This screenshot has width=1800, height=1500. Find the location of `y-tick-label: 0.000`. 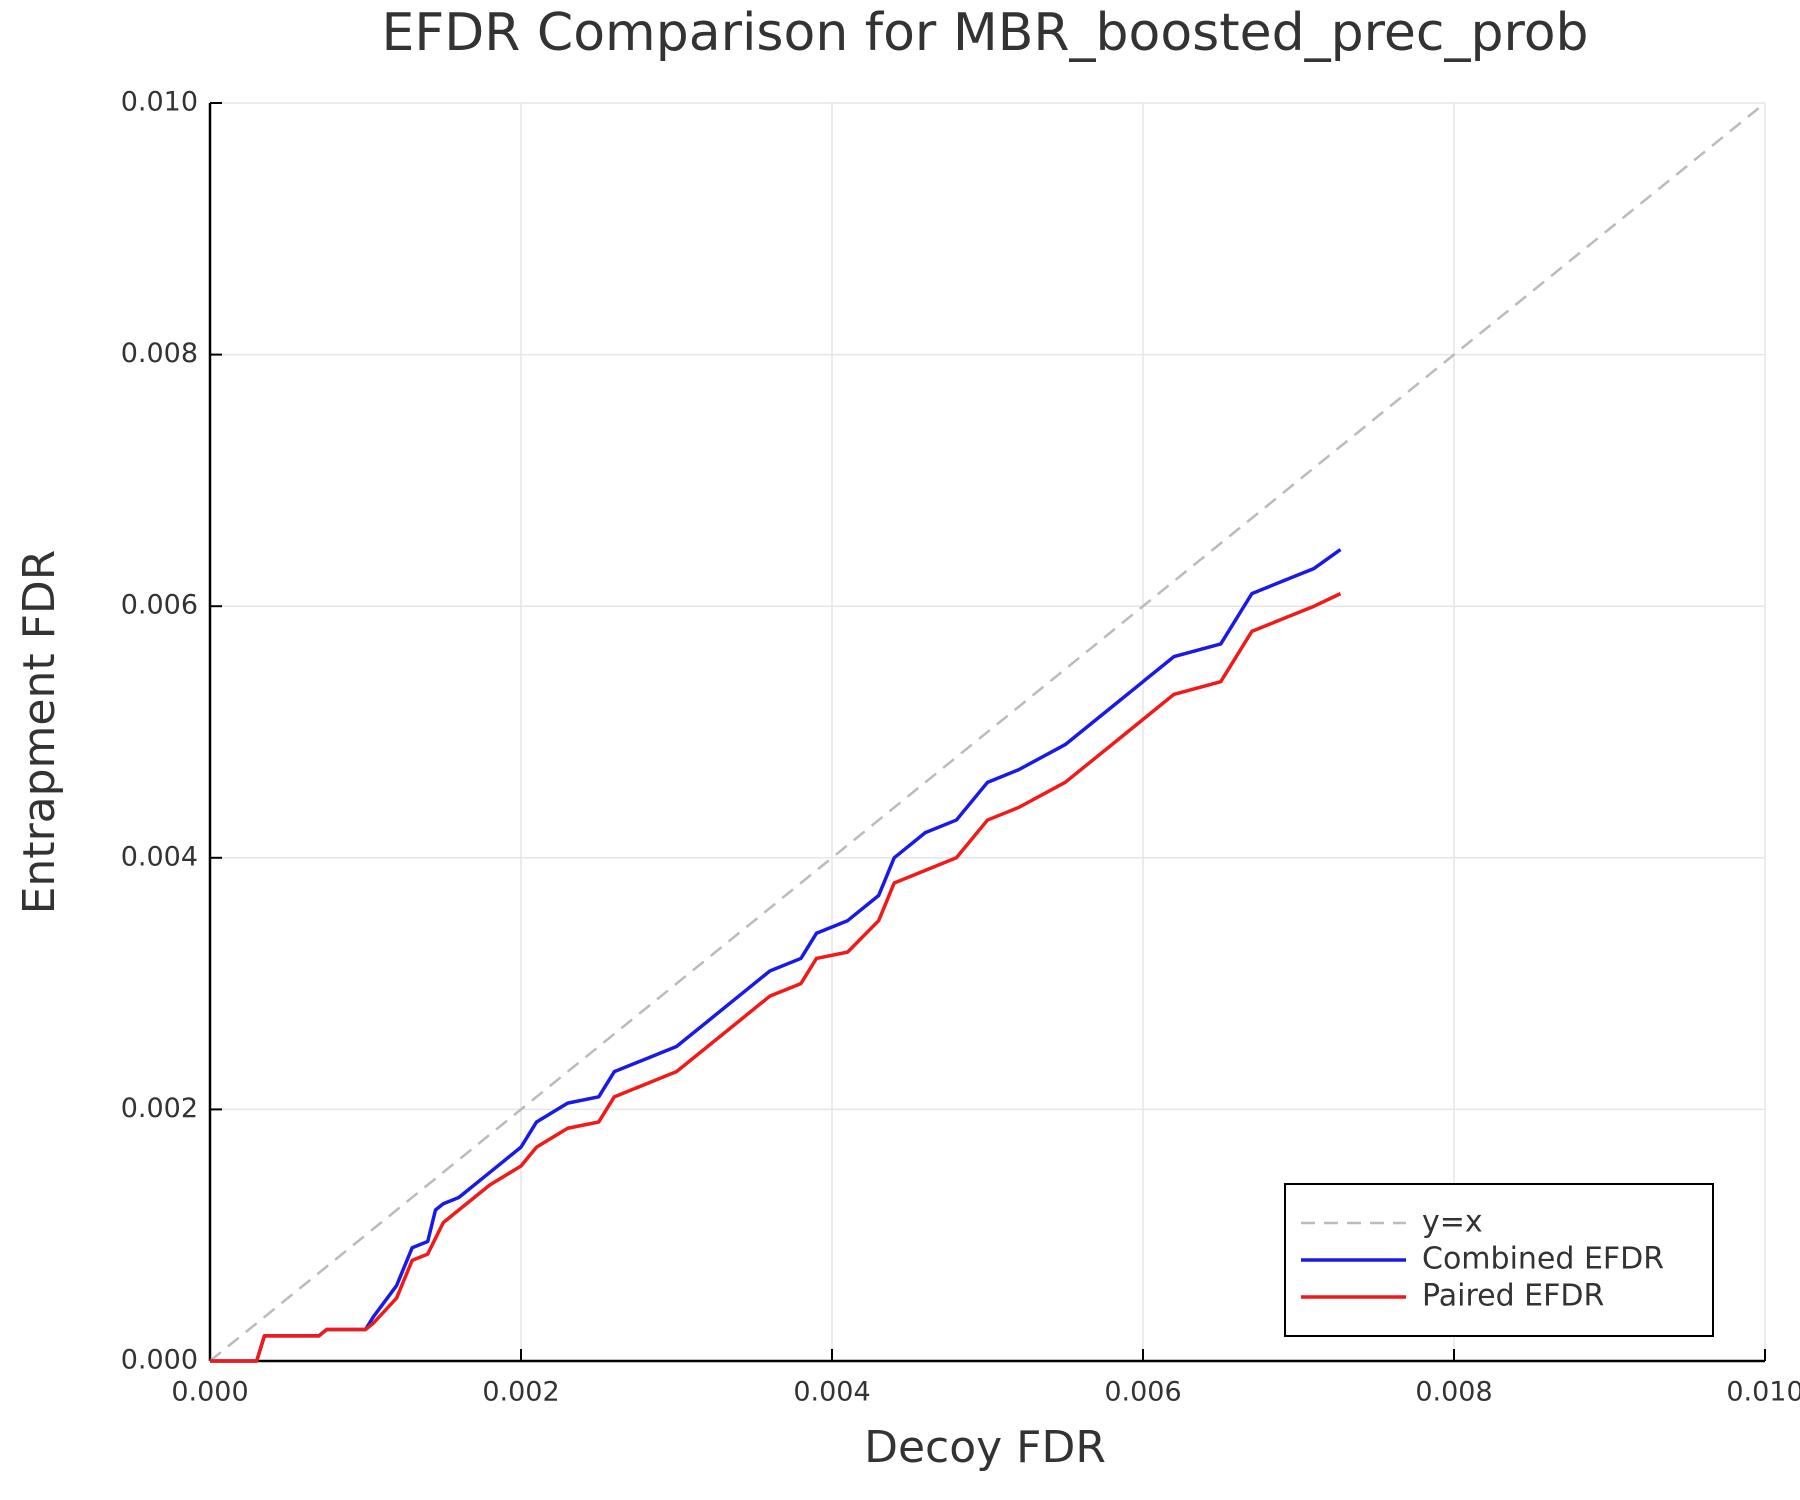

y-tick-label: 0.000 is located at coordinates (159, 1360).